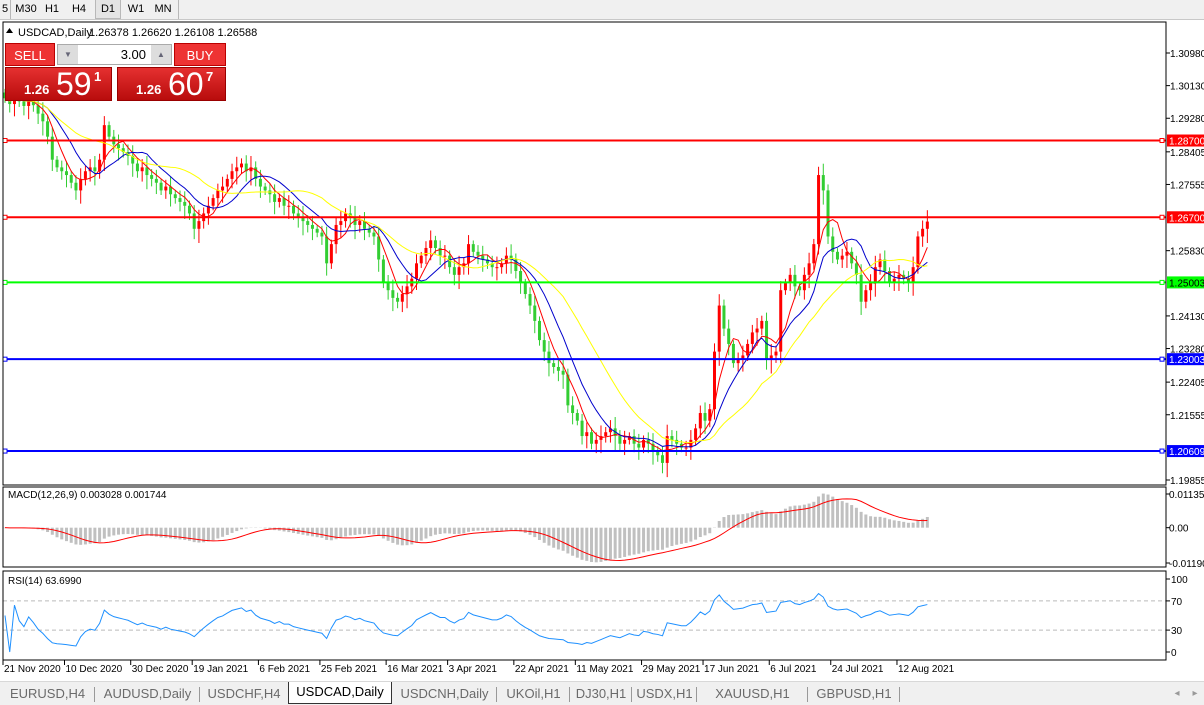  I want to click on tab-divider, so click(696, 694).